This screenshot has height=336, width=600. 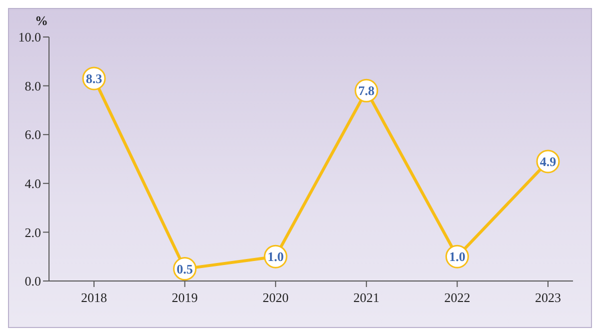 I want to click on x-tick-label: 2019, so click(x=185, y=298).